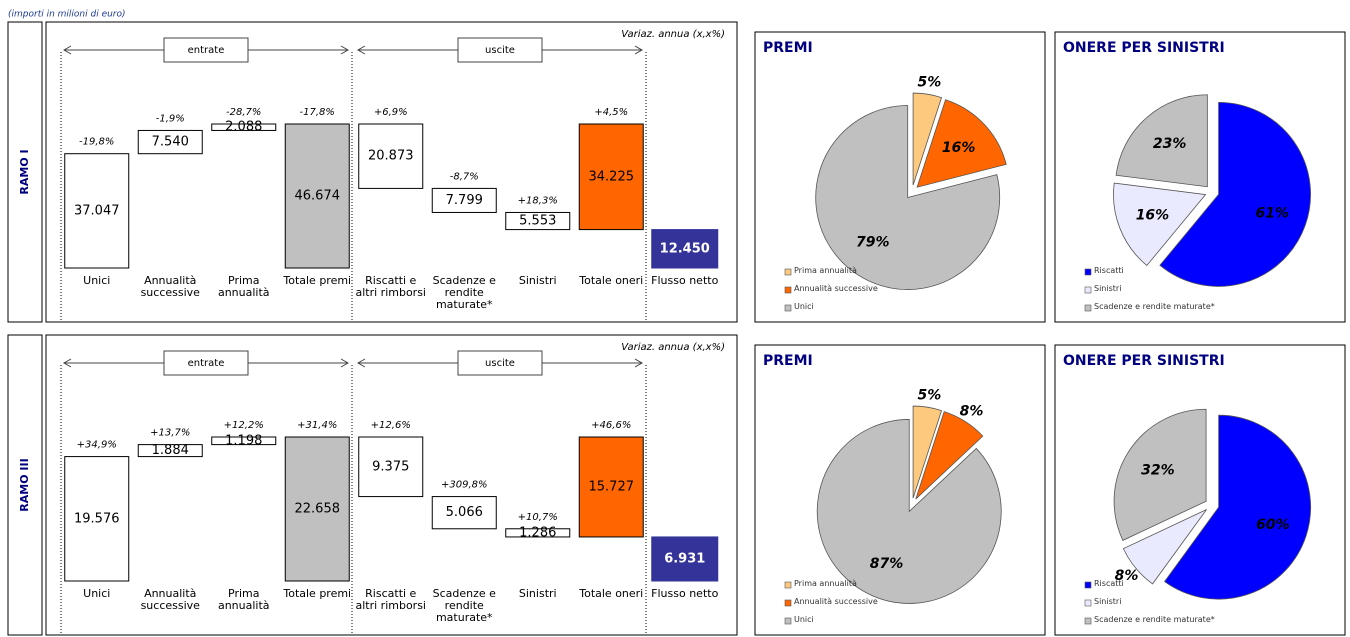 This screenshot has height=637, width=1350. I want to click on note: (importi in milioni di euro), so click(67, 15).